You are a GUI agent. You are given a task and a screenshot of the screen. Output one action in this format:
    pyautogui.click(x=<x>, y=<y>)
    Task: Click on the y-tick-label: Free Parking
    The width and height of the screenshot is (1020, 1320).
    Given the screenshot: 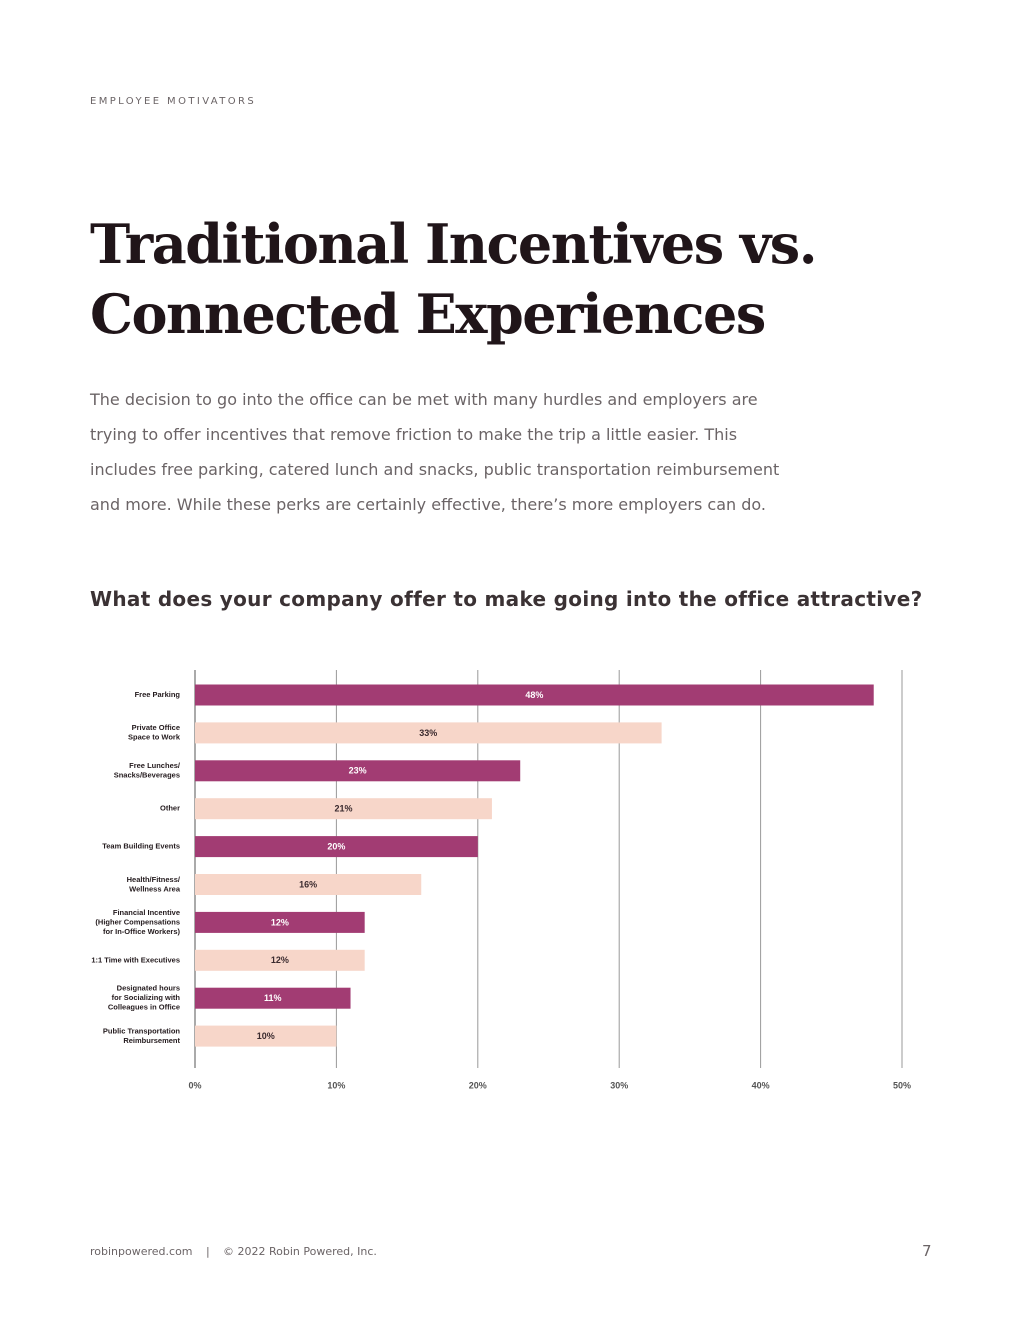 What is the action you would take?
    pyautogui.click(x=158, y=694)
    